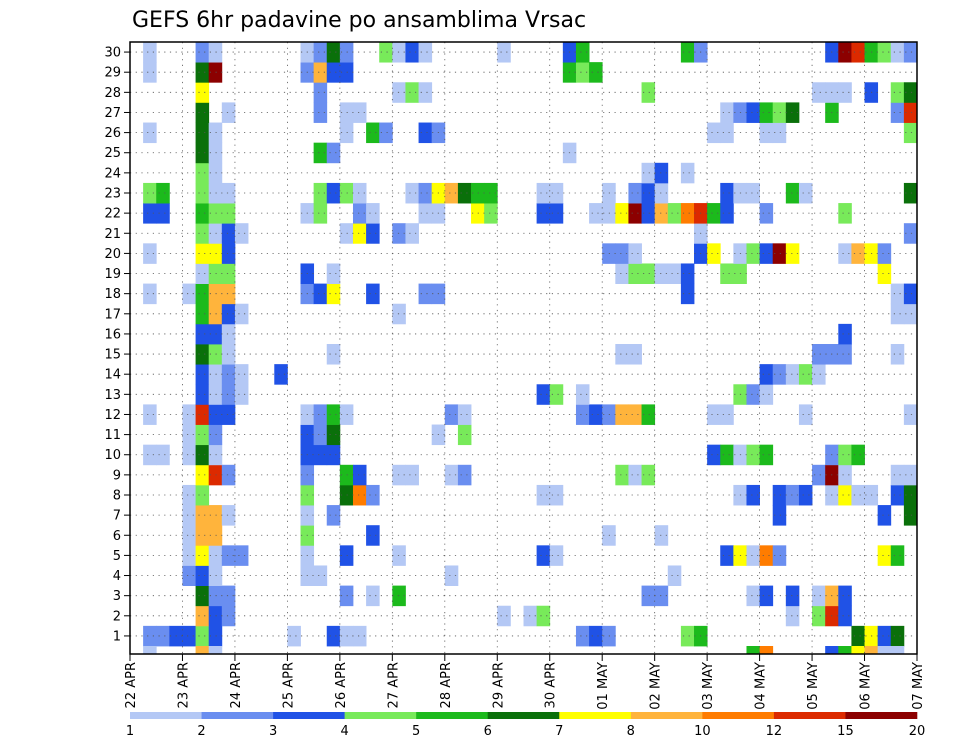  What do you see at coordinates (488, 731) in the screenshot?
I see `legend-label: 6` at bounding box center [488, 731].